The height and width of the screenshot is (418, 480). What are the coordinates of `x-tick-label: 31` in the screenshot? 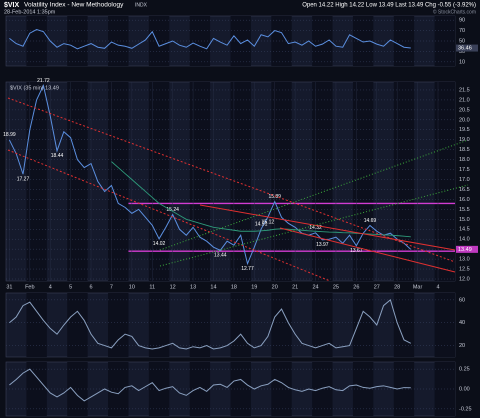 It's located at (9, 287).